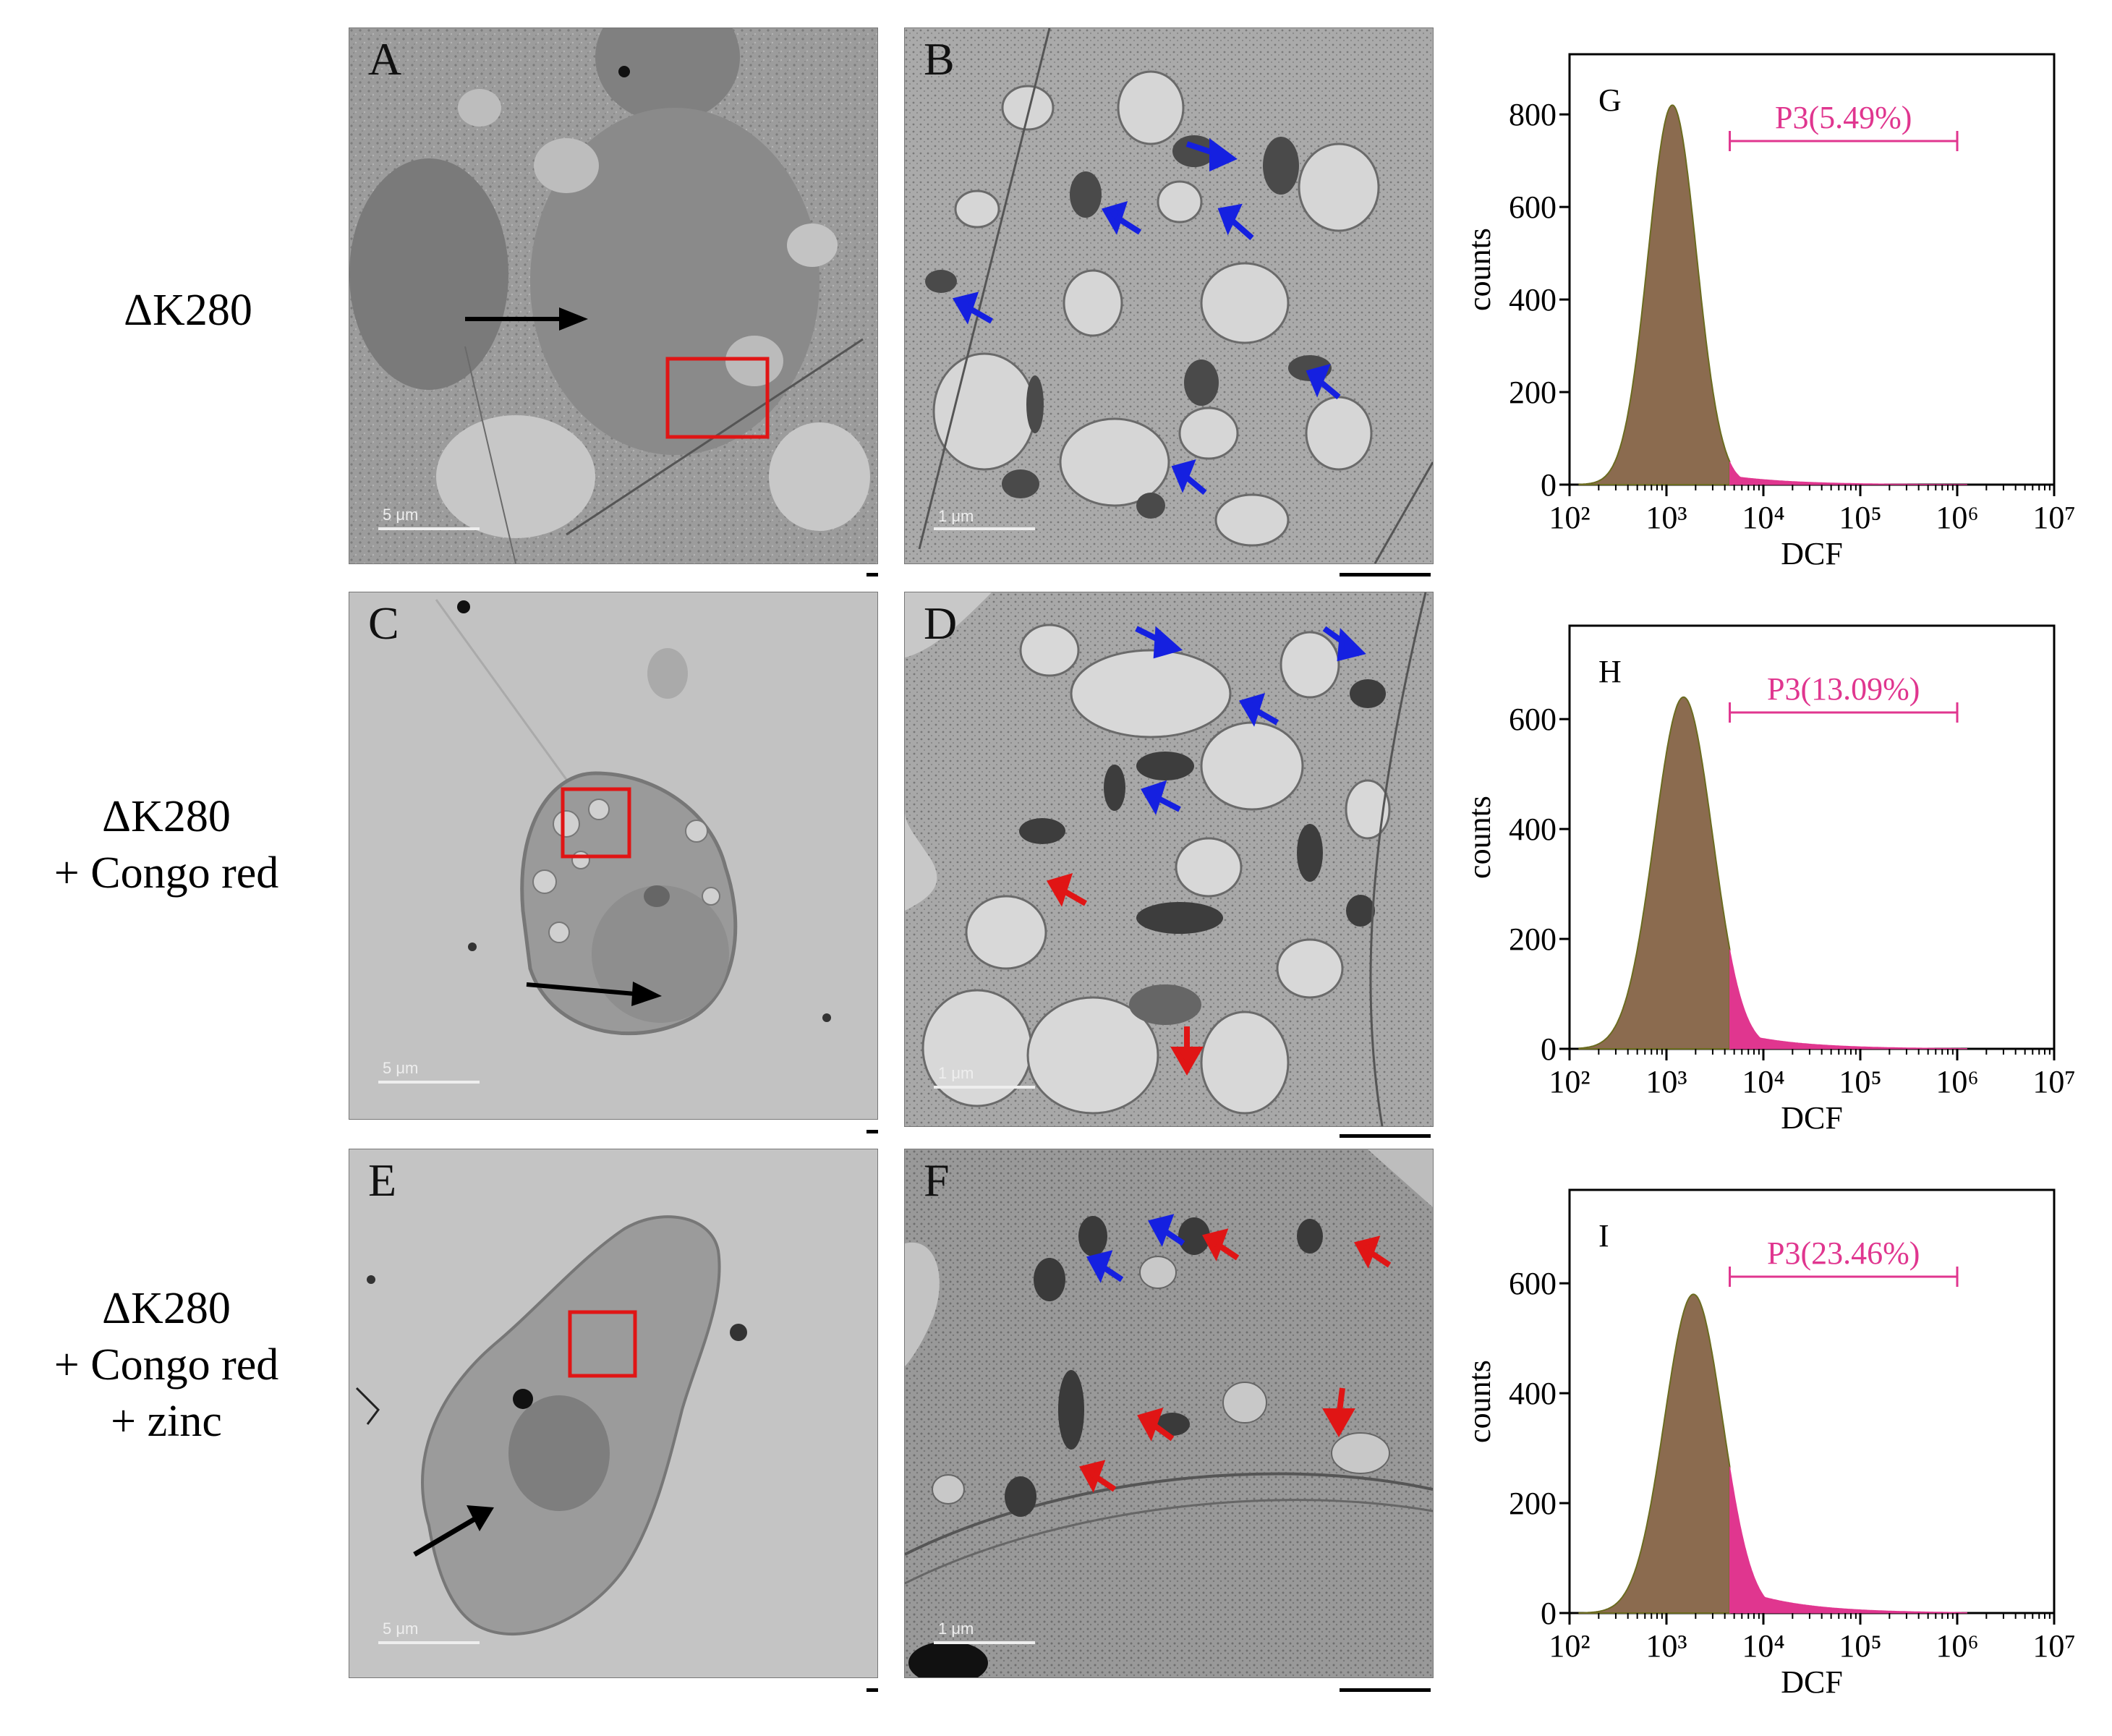 The width and height of the screenshot is (2112, 1736). I want to click on y-tick-label: 800, so click(1533, 114).